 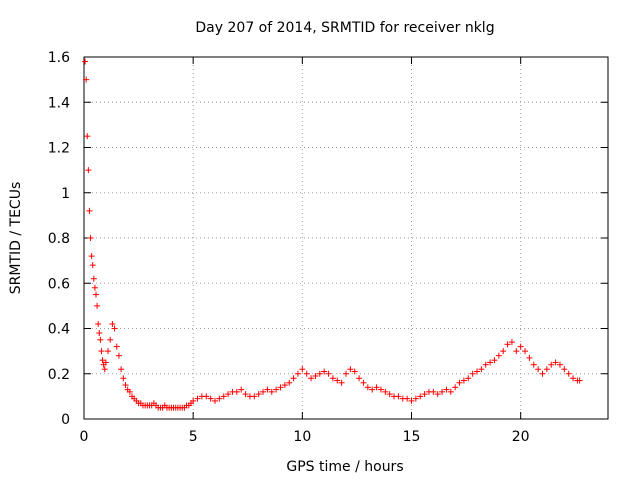 I want to click on y-tick-label: 1.4, so click(x=59, y=103).